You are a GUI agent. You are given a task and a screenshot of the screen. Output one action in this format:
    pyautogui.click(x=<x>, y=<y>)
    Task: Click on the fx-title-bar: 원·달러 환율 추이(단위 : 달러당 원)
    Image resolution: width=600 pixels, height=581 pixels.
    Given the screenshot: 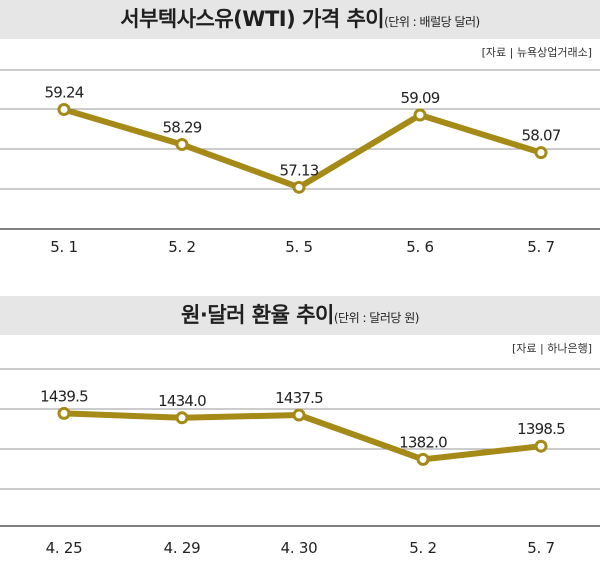 What is the action you would take?
    pyautogui.click(x=300, y=315)
    